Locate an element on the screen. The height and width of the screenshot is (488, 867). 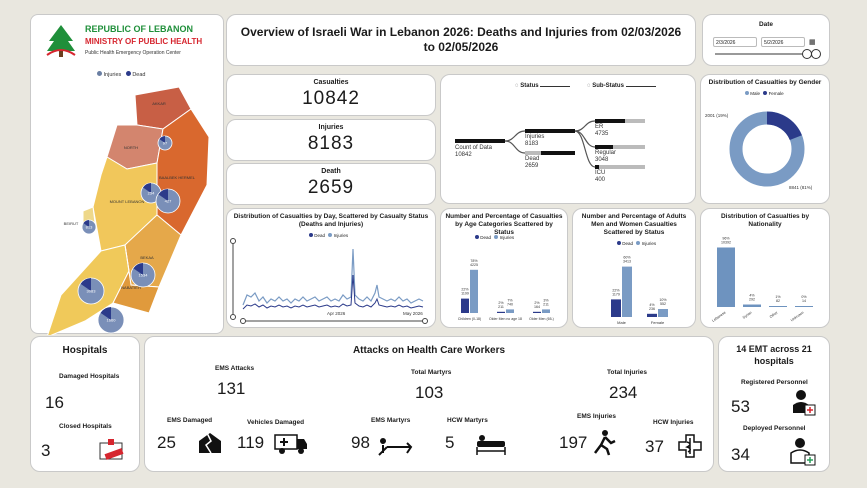
bar-label-dead: 22% 1199 is located at coordinates (465, 292).